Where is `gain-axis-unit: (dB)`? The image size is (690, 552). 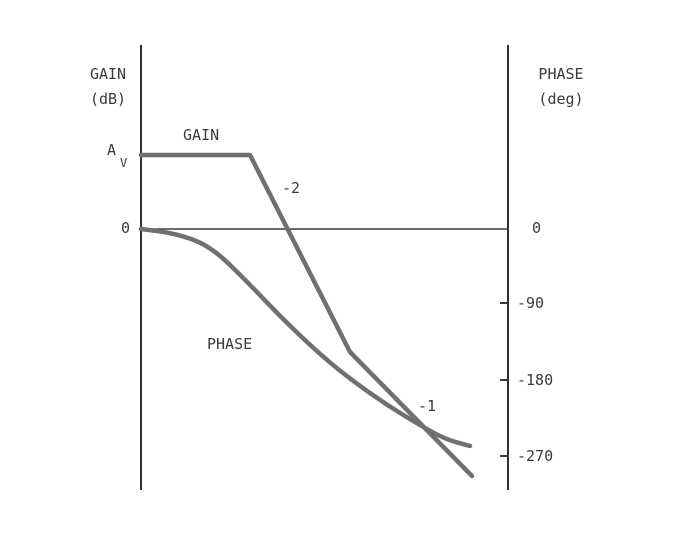
gain-axis-unit: (dB) is located at coordinates (108, 99).